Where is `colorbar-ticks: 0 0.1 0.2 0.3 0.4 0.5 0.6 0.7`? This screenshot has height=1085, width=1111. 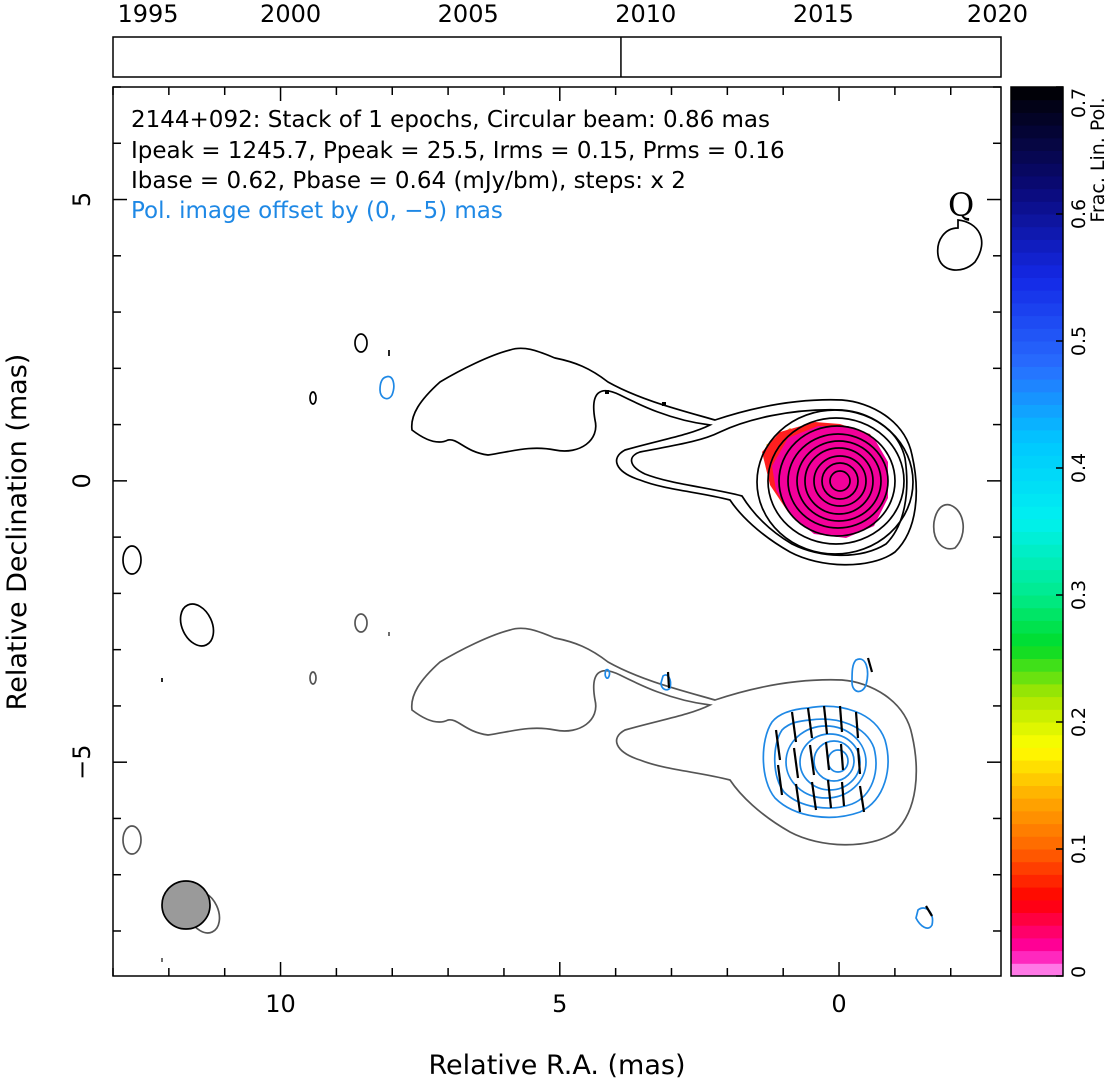
colorbar-ticks: 0 0.1 0.2 0.3 0.4 0.5 0.6 0.7 is located at coordinates (1073, 532).